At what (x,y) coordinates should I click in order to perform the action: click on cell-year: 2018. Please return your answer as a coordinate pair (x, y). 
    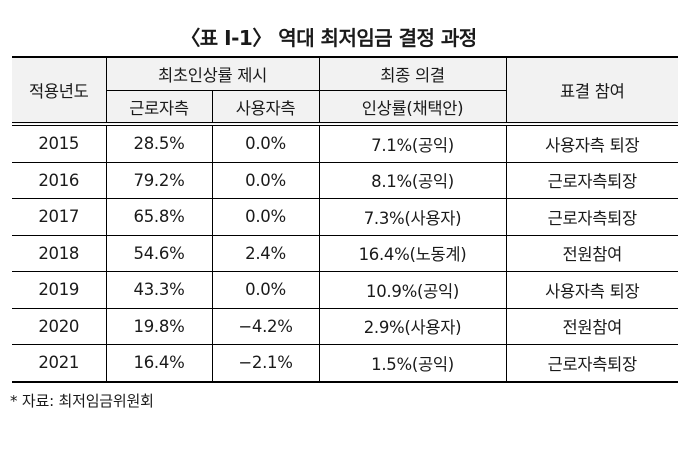
    Looking at the image, I should click on (59, 253).